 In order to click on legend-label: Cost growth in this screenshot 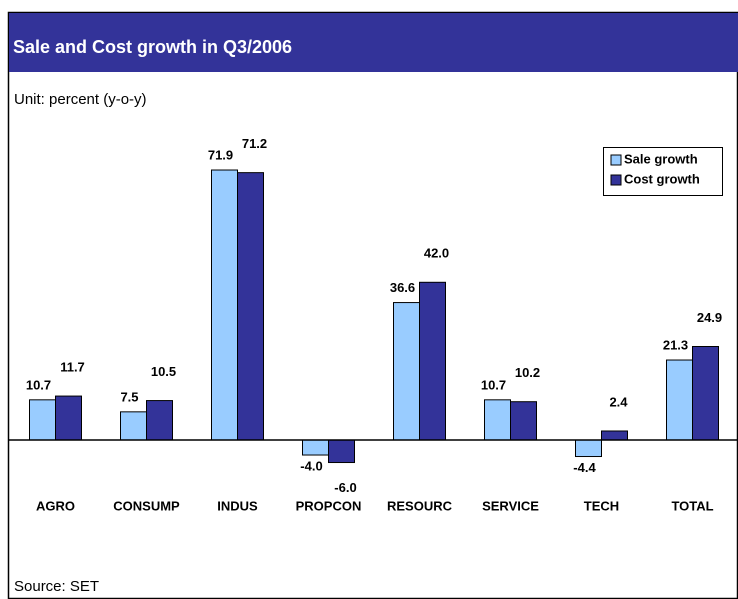, I will do `click(662, 178)`.